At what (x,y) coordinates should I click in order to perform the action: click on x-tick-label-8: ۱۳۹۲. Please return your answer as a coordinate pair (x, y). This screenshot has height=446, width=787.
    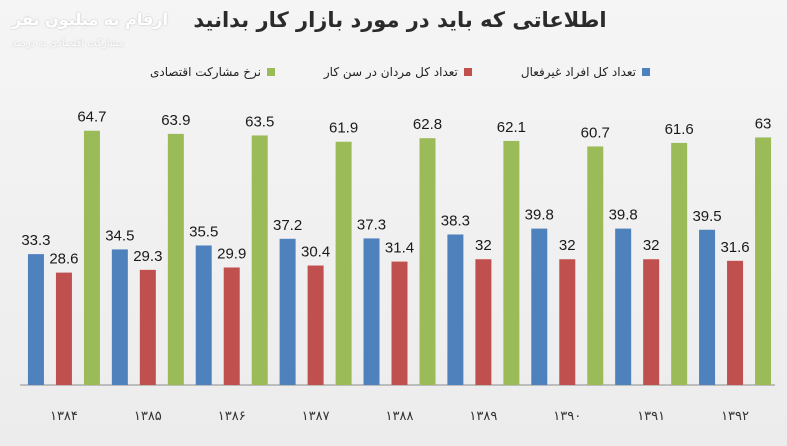
    Looking at the image, I should click on (735, 416).